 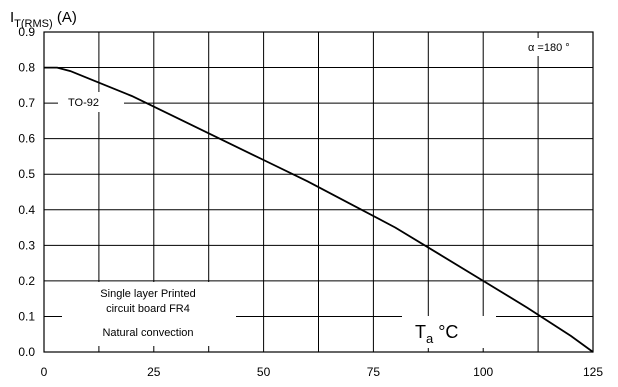 I want to click on package-label-bg, so click(x=91, y=102).